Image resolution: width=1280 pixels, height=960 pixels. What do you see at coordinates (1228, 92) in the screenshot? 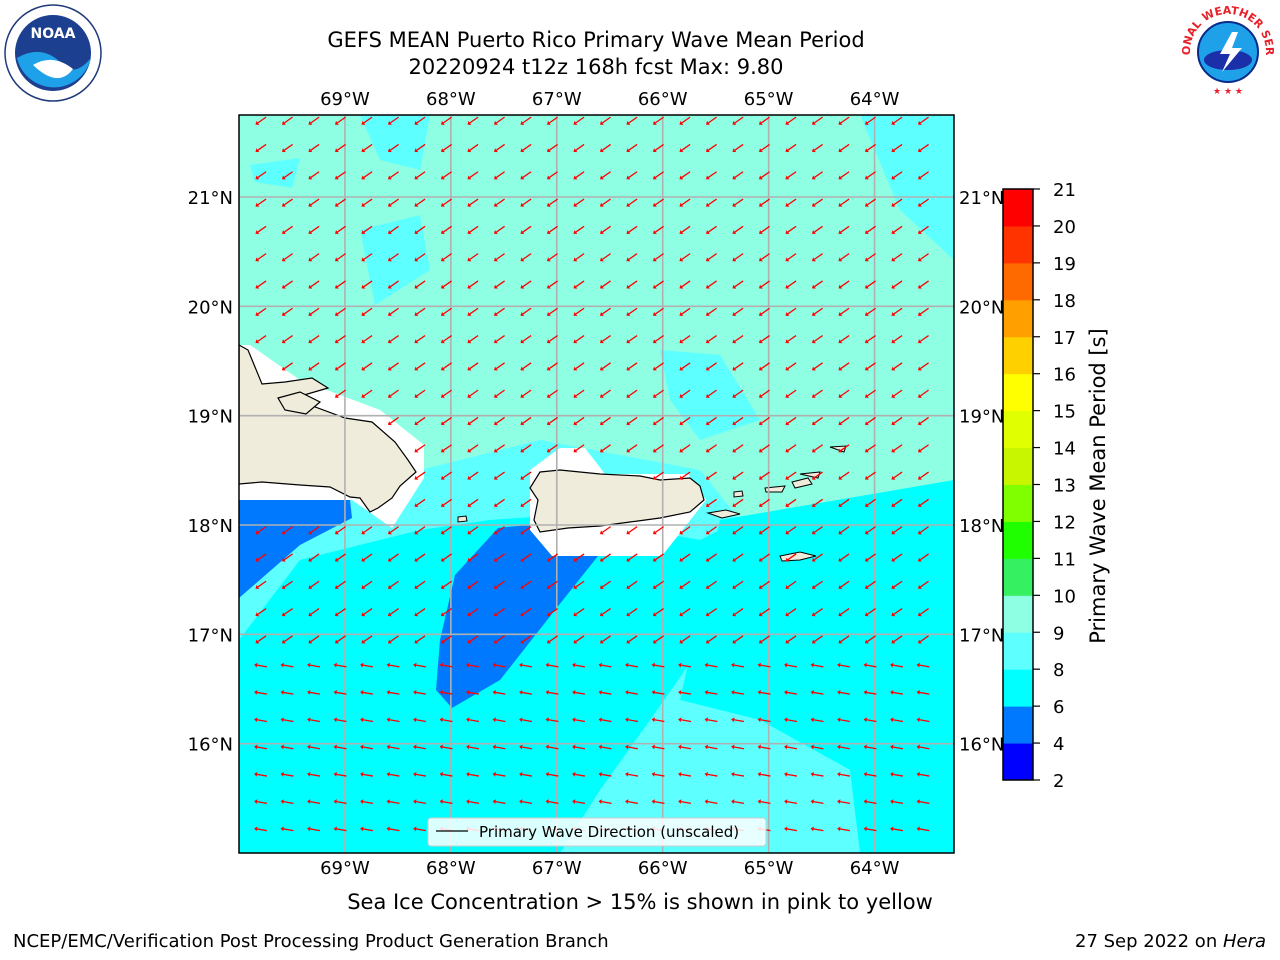
I see `star-icon: ★ ★ ★` at bounding box center [1228, 92].